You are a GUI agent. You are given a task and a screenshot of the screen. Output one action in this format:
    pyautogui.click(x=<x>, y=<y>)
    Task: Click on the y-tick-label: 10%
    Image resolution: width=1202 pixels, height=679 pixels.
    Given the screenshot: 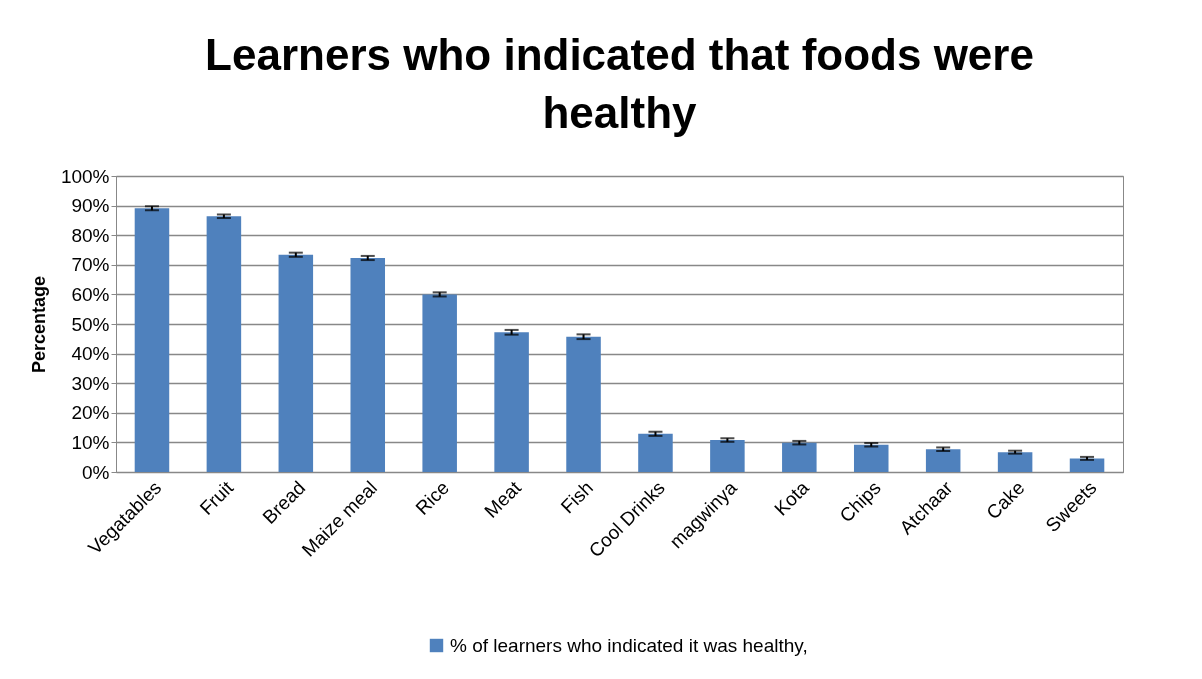 What is the action you would take?
    pyautogui.click(x=90, y=442)
    